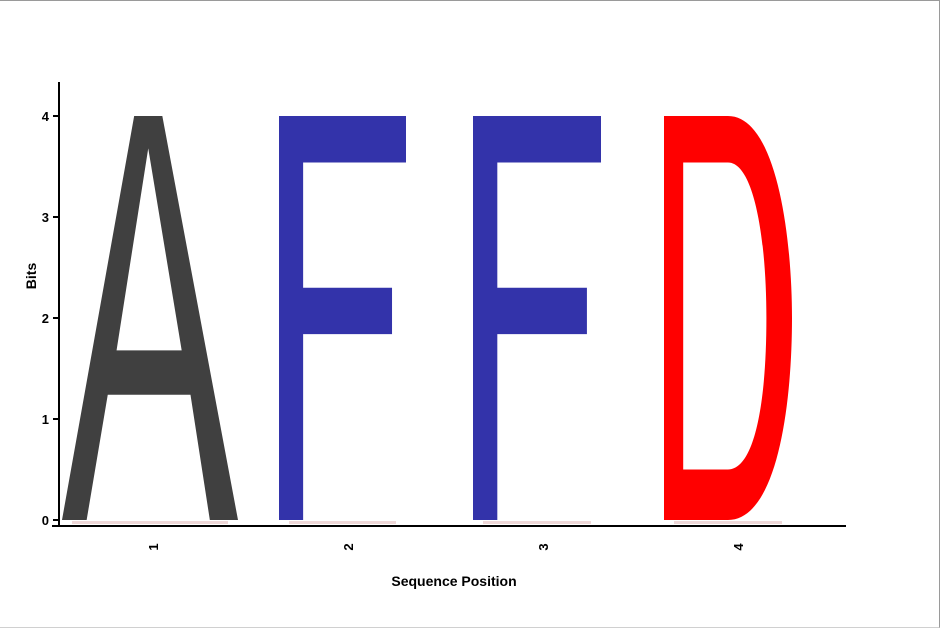 This screenshot has width=941, height=628. Describe the element at coordinates (46, 116) in the screenshot. I see `y-tick-label: 4` at that location.